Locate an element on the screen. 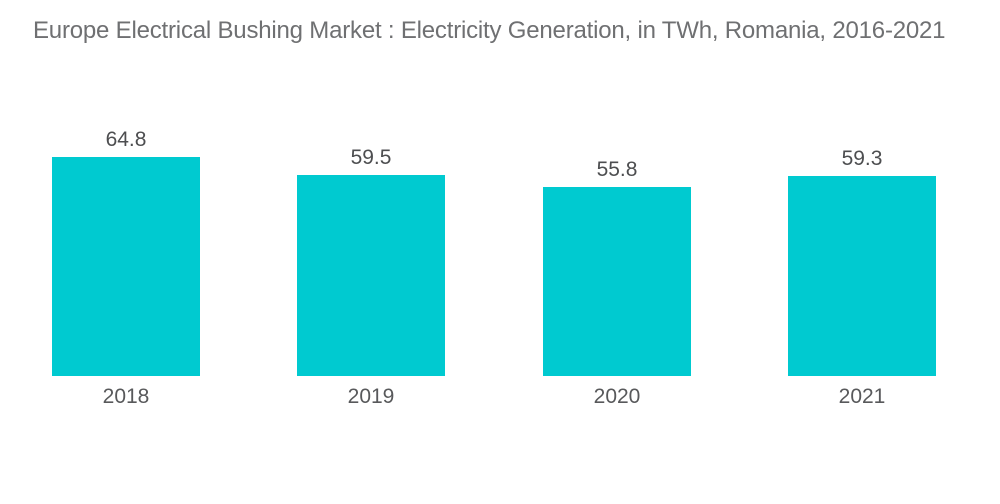 The width and height of the screenshot is (1000, 504). bar-value-label: 59.3 is located at coordinates (862, 158).